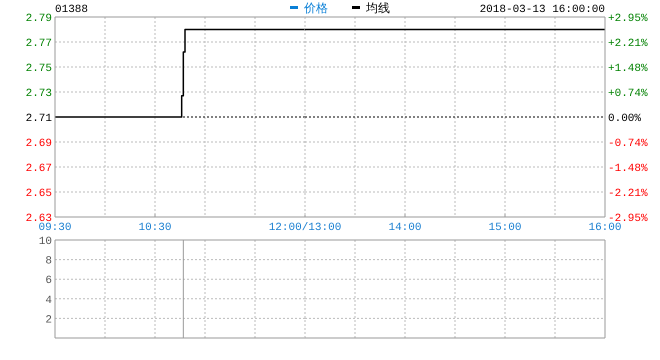 The height and width of the screenshot is (360, 660). Describe the element at coordinates (39, 44) in the screenshot. I see `y-tick-label: 2.77` at that location.